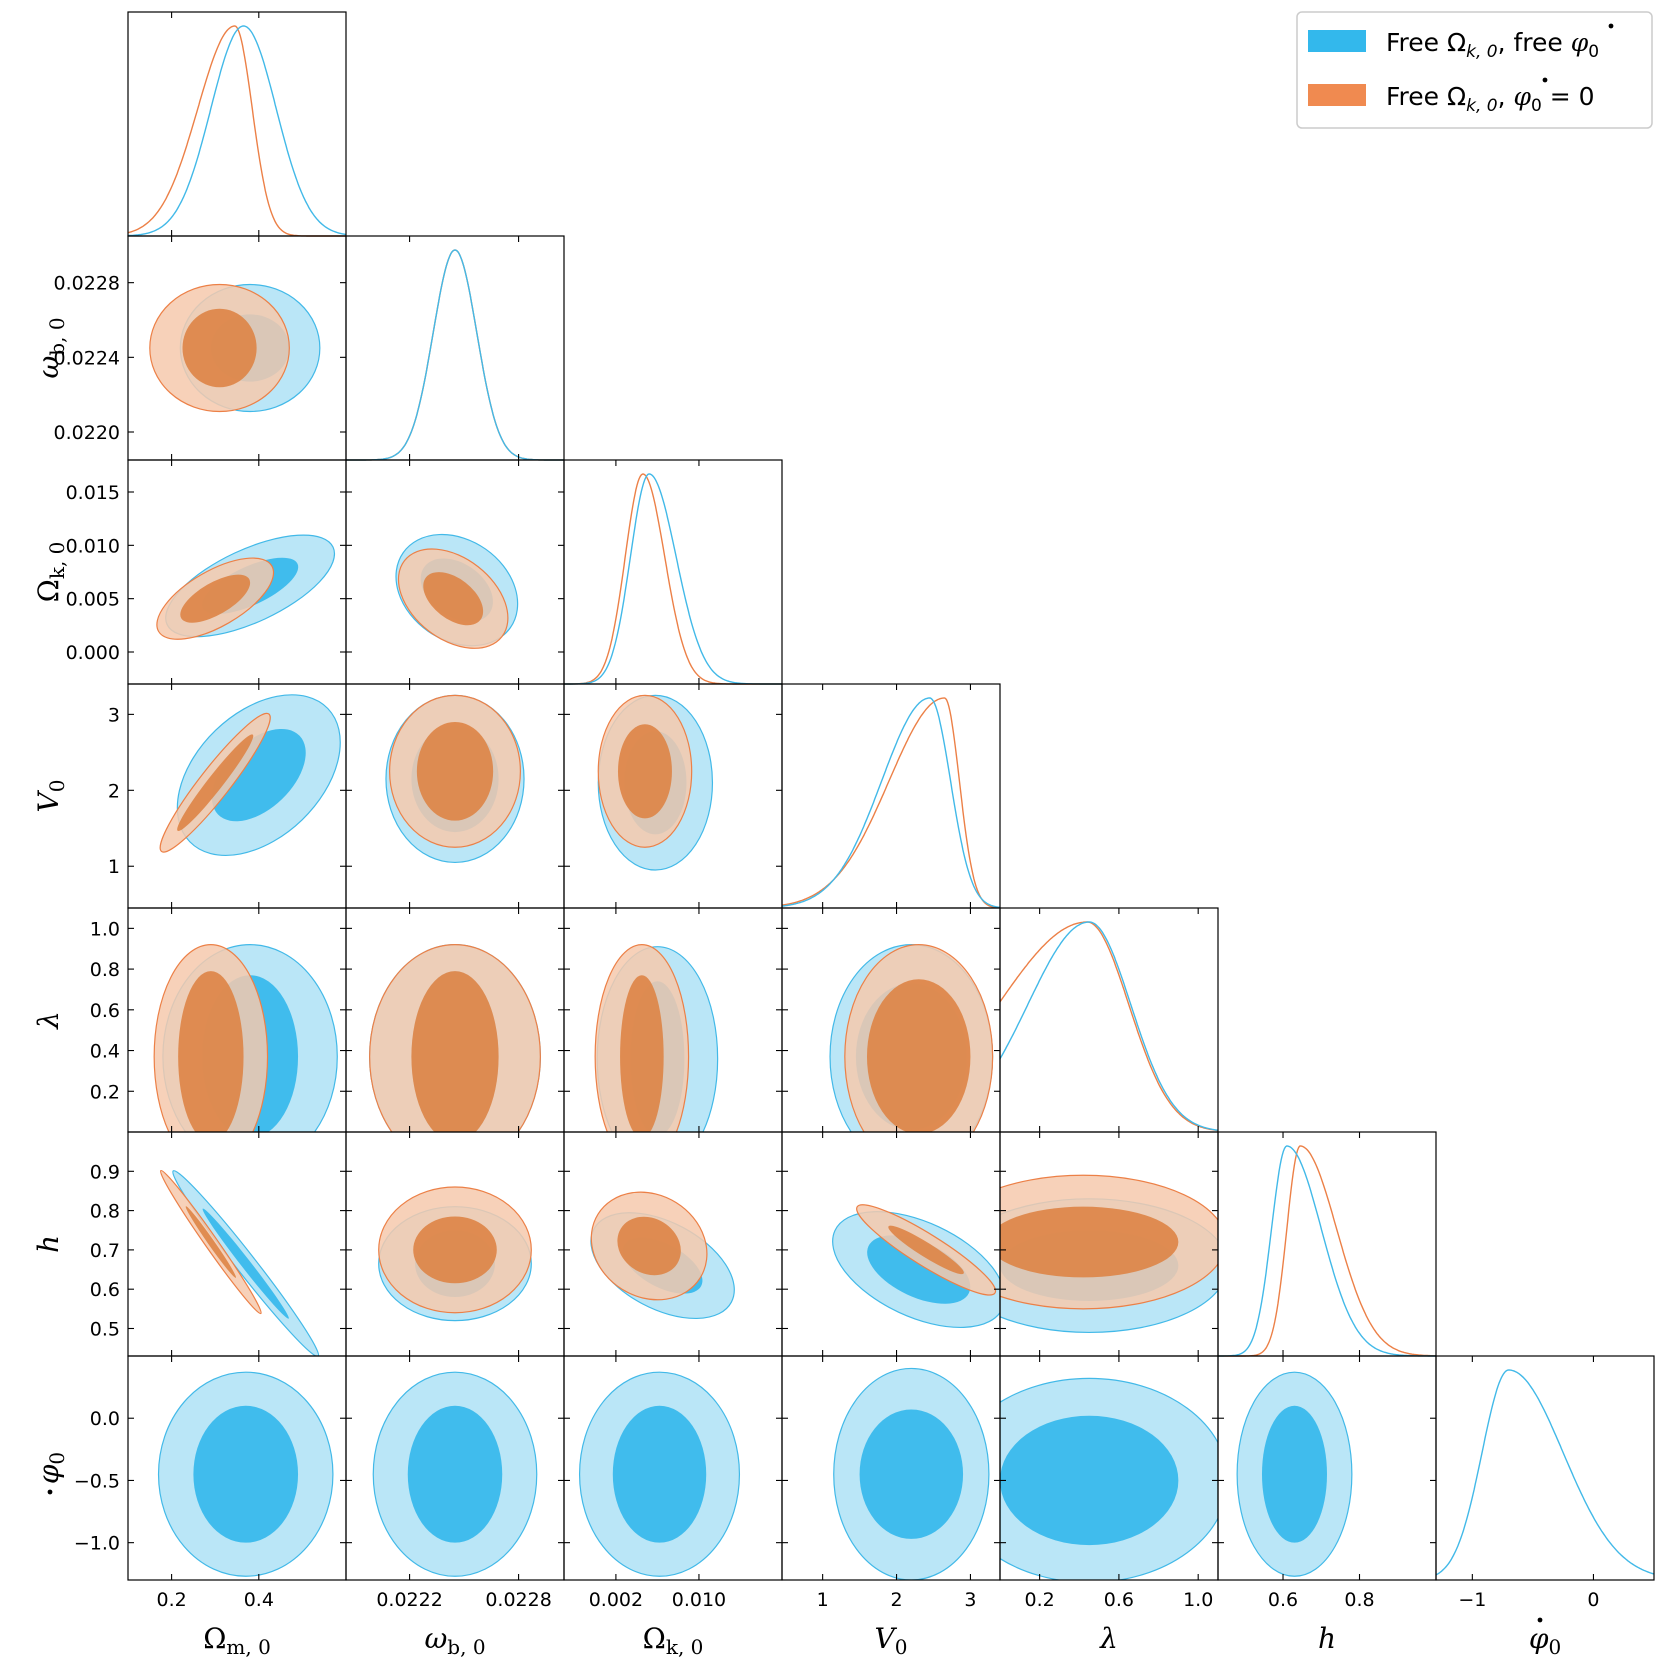 The width and height of the screenshot is (1660, 1659). I want to click on x-tick-label: 1.0, so click(1198, 1600).